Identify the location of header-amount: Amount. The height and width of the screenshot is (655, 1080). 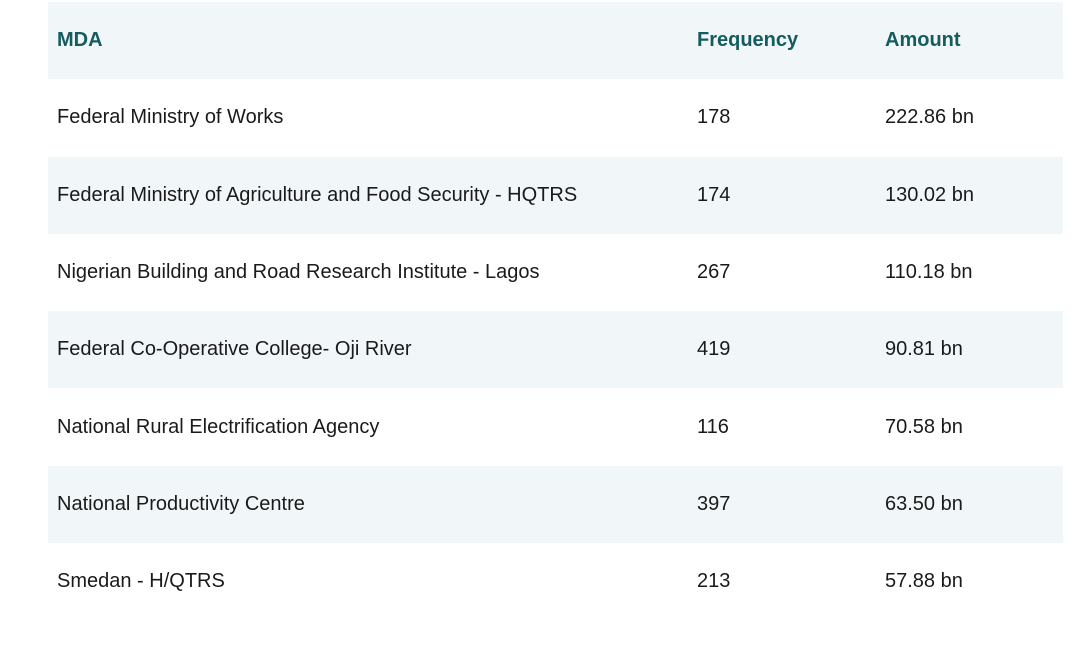
(923, 40).